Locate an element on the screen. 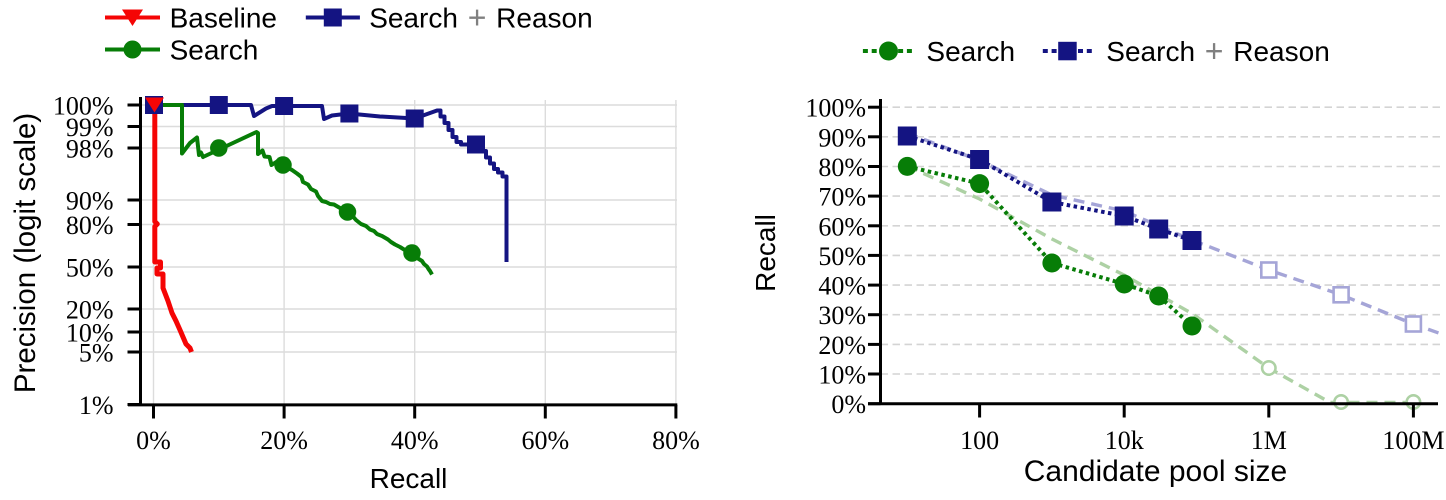 The width and height of the screenshot is (1446, 500). svg-text: 70% is located at coordinates (842, 197).